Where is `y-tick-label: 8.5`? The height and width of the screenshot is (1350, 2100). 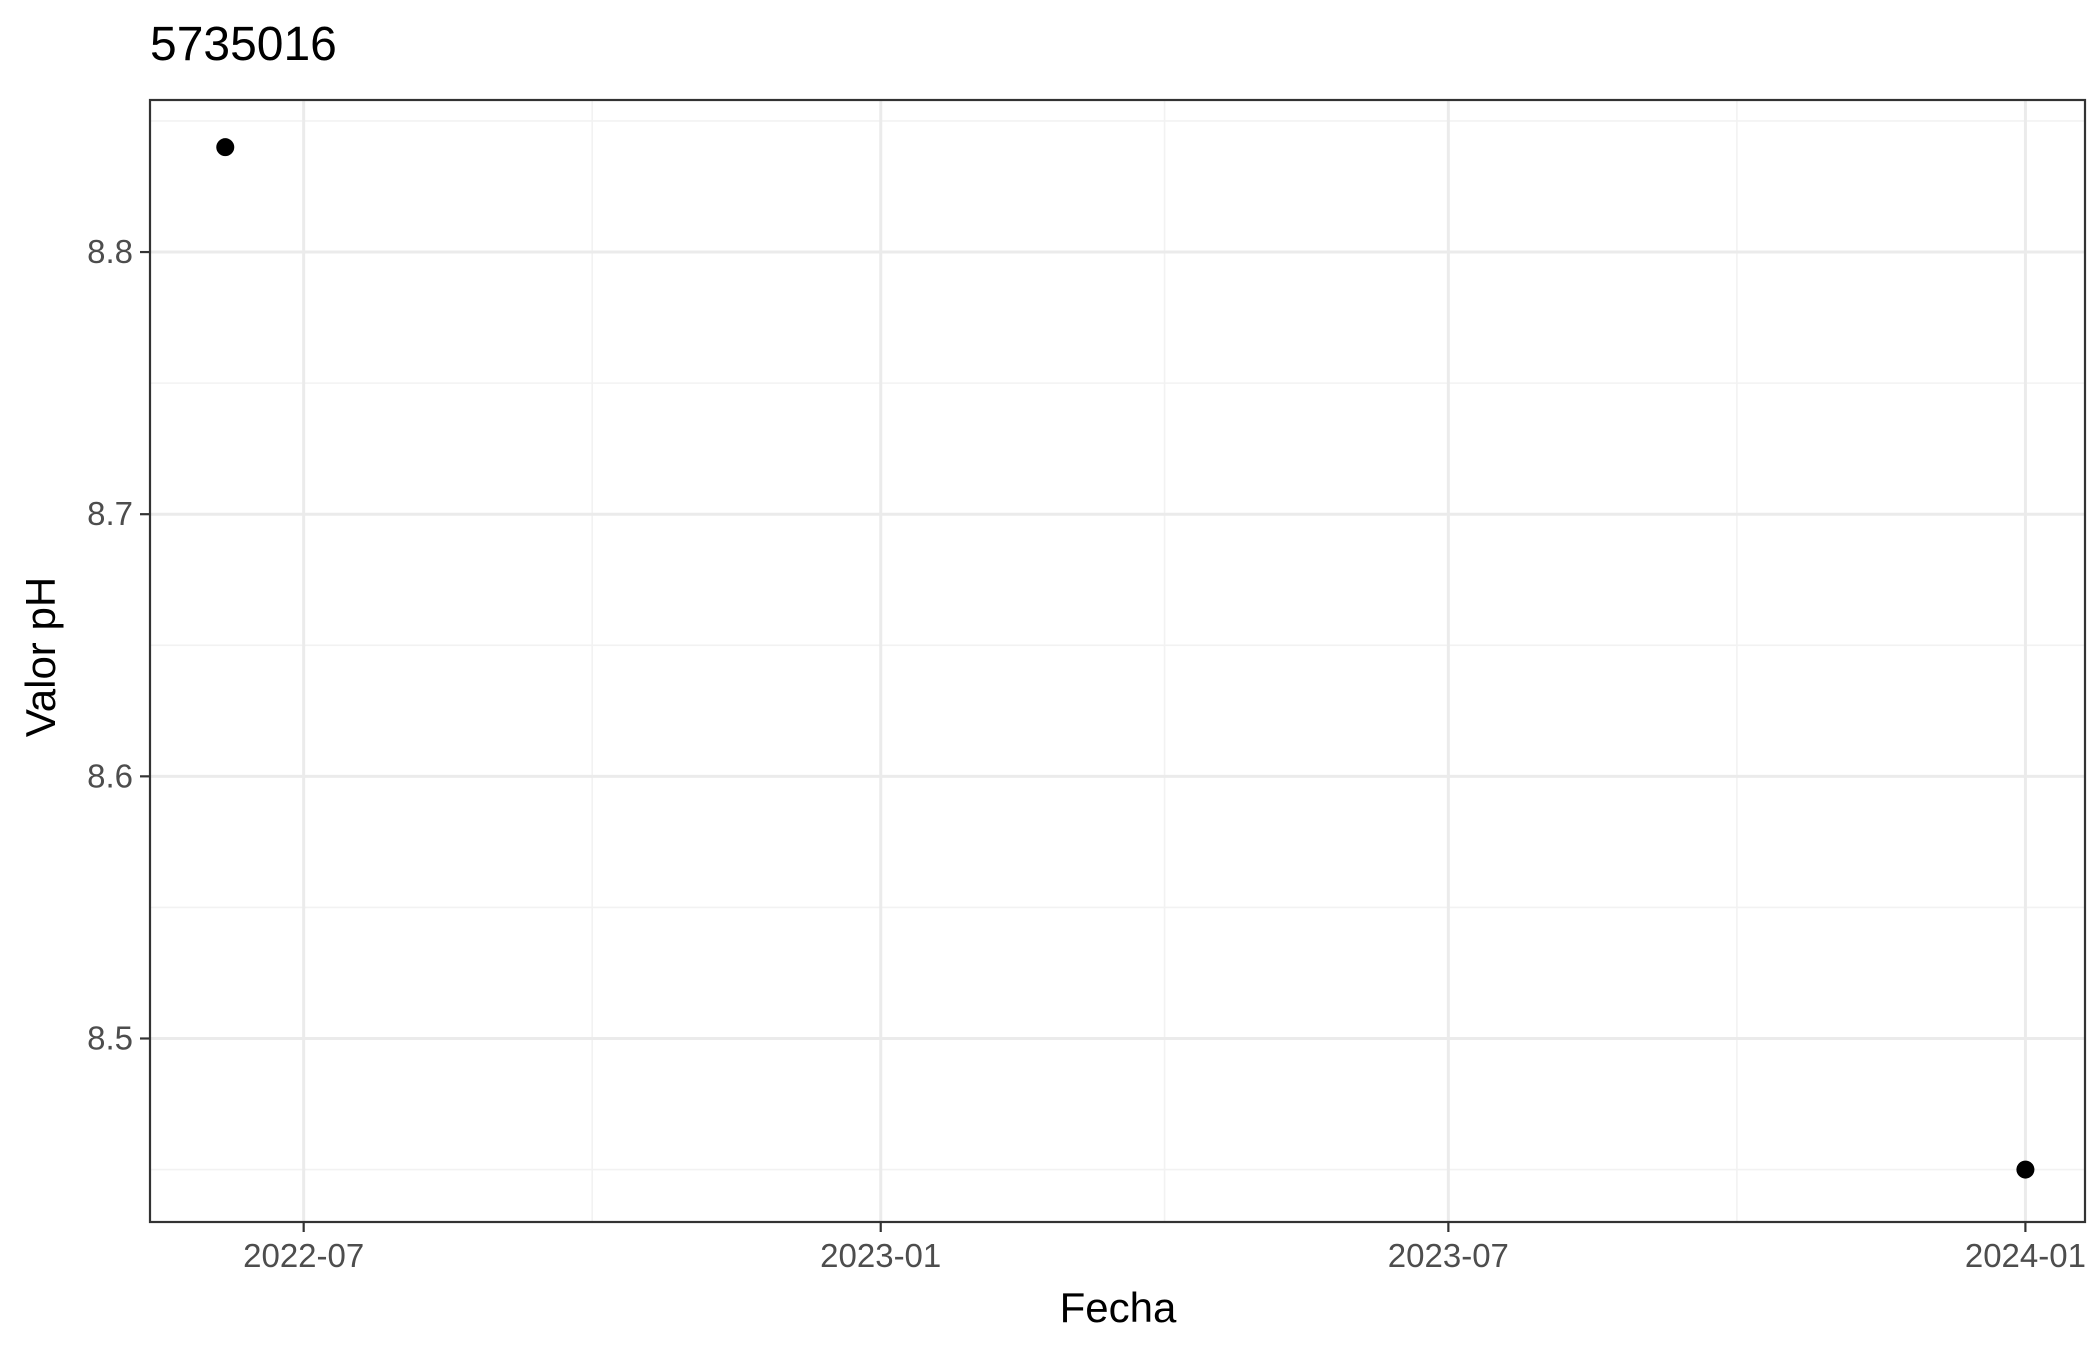
y-tick-label: 8.5 is located at coordinates (110, 1037).